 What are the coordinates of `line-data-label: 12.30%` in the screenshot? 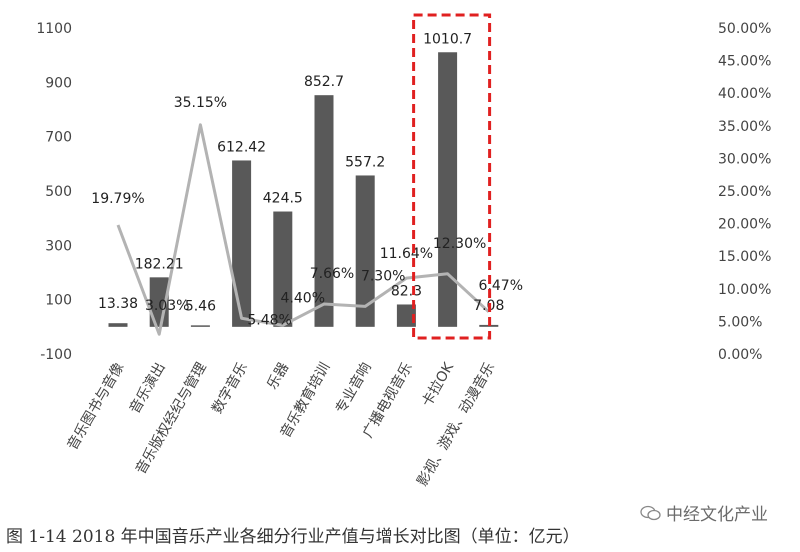 It's located at (459, 244).